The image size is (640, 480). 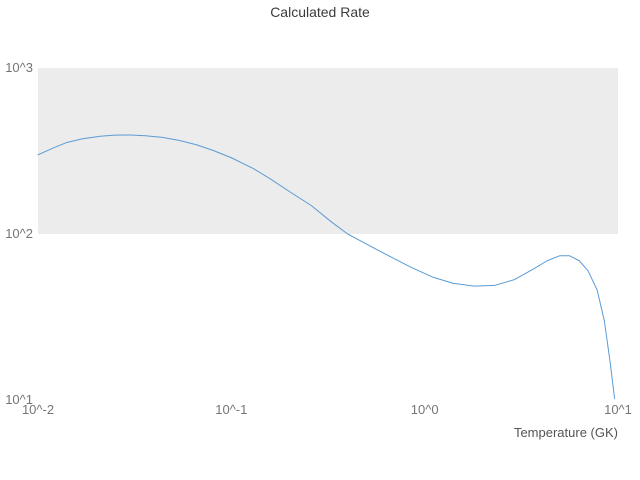 What do you see at coordinates (565, 432) in the screenshot?
I see `x-axis-title: Temperature (GK)` at bounding box center [565, 432].